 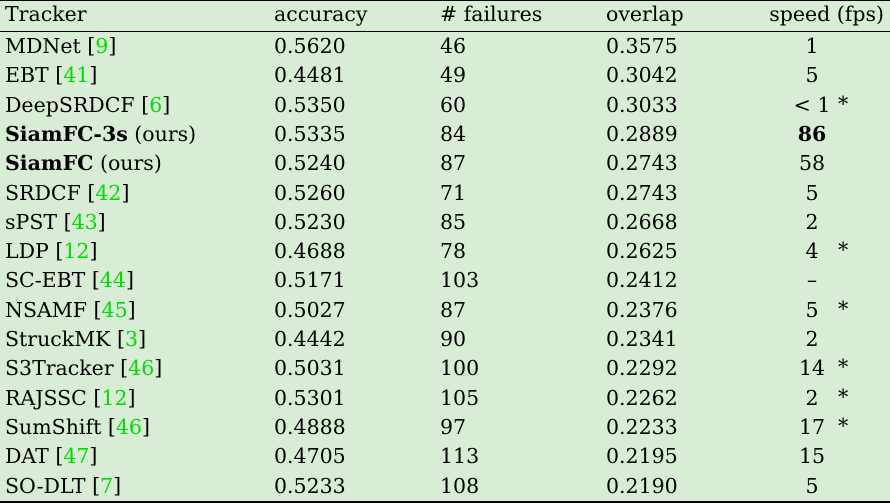 I want to click on failures-cell: 108, so click(x=460, y=485).